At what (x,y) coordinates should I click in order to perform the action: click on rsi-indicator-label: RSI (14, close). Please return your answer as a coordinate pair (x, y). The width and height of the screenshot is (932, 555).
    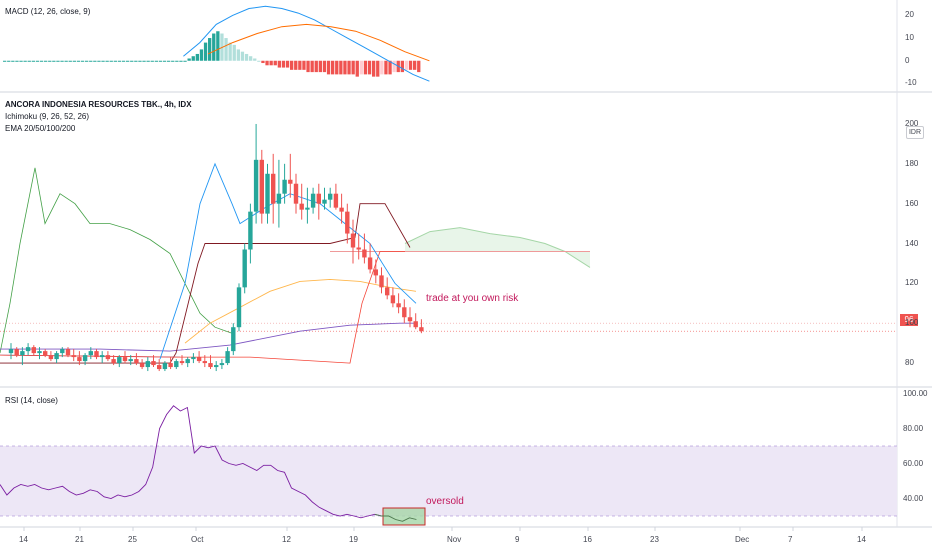
    Looking at the image, I should click on (31, 400).